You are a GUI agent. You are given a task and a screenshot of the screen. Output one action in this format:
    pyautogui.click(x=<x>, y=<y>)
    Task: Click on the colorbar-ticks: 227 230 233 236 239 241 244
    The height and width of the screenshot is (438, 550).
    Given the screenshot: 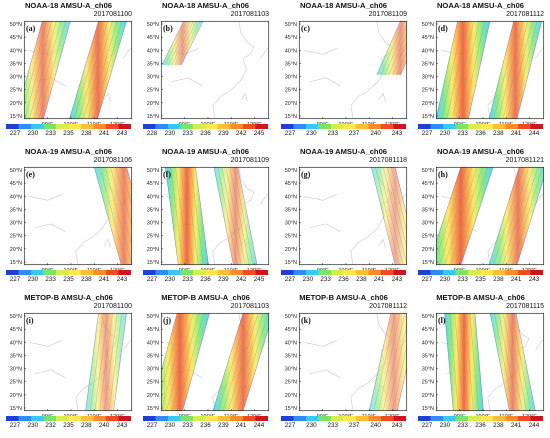 What is the action you would take?
    pyautogui.click(x=205, y=426)
    